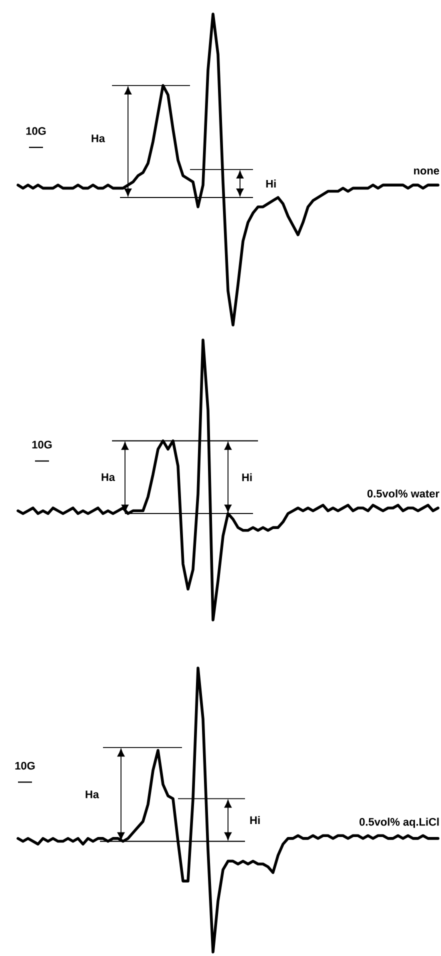  What do you see at coordinates (403, 493) in the screenshot?
I see `series-label: 0.5vol% water` at bounding box center [403, 493].